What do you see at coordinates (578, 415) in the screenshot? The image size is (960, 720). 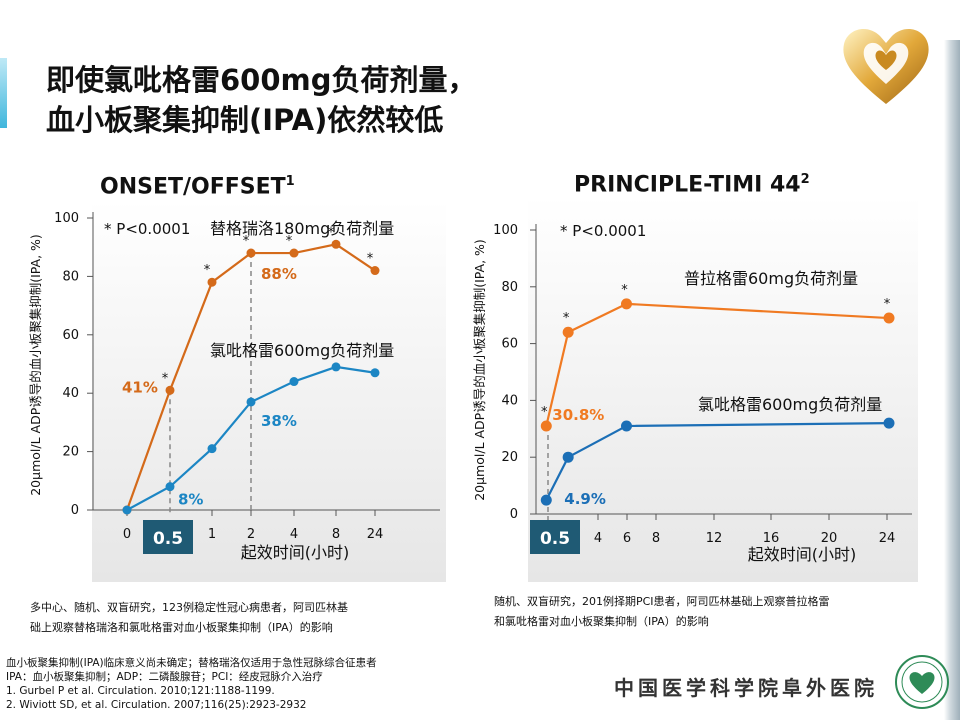 I see `chart2-point-label: 30.8%` at bounding box center [578, 415].